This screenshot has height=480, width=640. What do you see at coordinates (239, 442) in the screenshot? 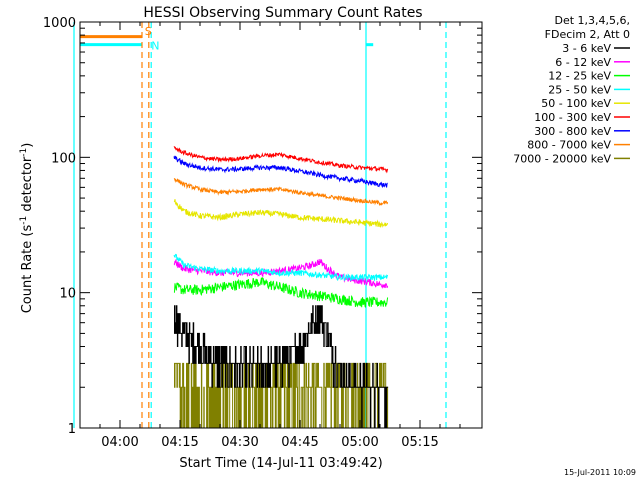
I see `x-tick-label: 04:30` at bounding box center [239, 442].